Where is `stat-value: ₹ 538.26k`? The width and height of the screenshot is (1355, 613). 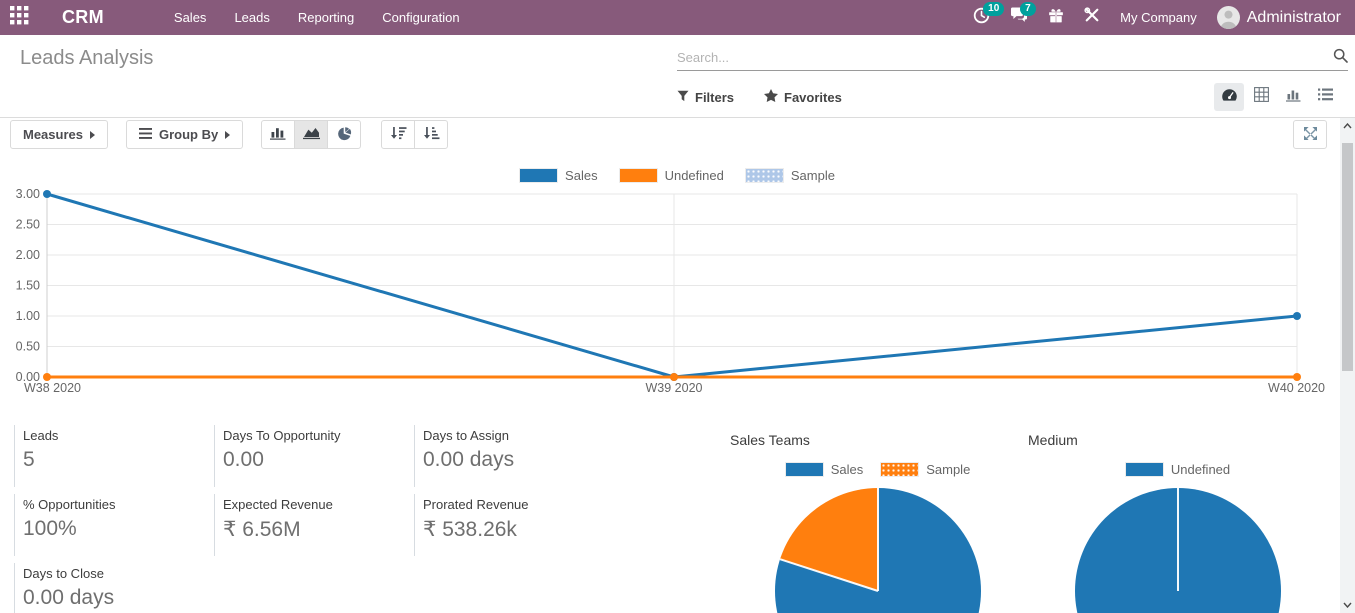 stat-value: ₹ 538.26k is located at coordinates (470, 529).